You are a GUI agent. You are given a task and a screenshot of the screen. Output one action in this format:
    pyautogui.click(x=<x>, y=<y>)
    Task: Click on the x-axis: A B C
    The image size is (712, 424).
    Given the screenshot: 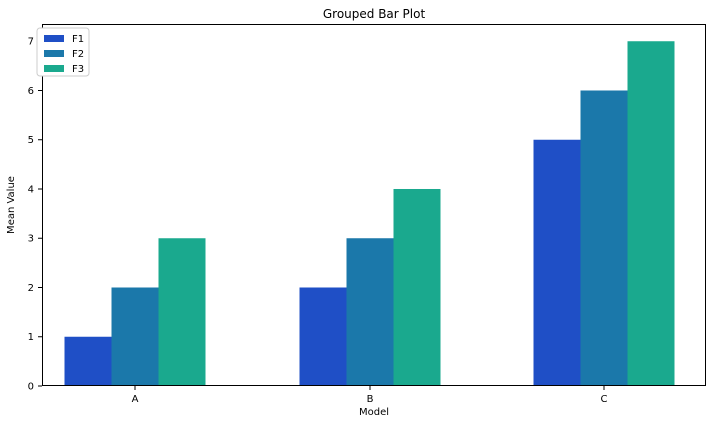 What is the action you would take?
    pyautogui.click(x=370, y=395)
    